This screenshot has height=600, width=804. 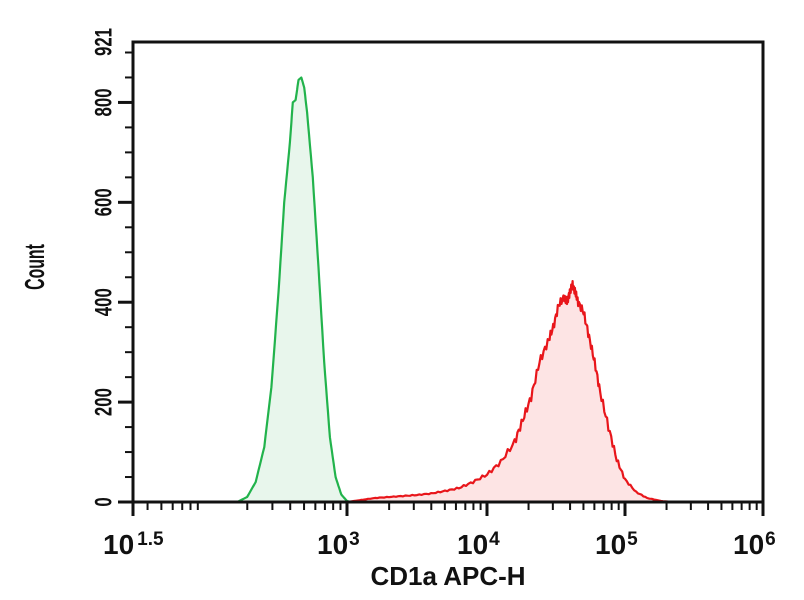 I want to click on x-tick-label: 105, so click(x=616, y=544).